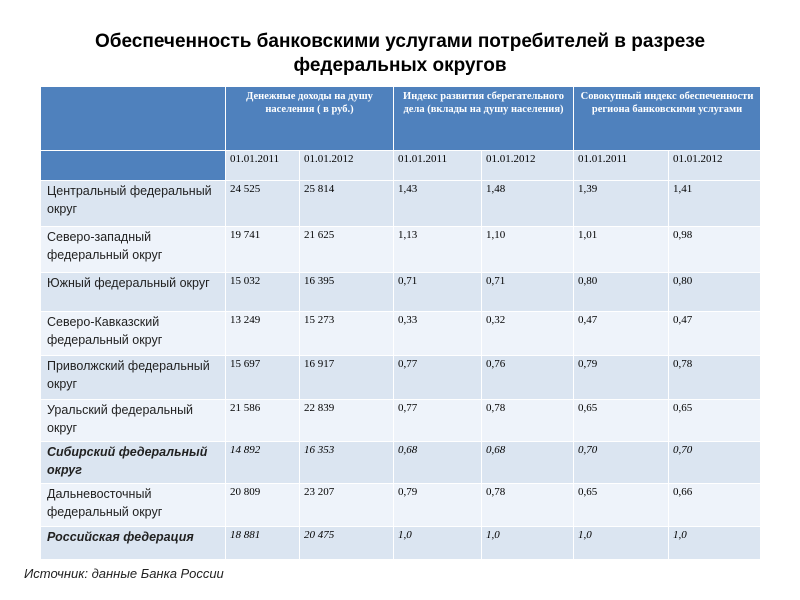 The image size is (800, 600). Describe the element at coordinates (133, 165) in the screenshot. I see `header-corner-lower` at that location.